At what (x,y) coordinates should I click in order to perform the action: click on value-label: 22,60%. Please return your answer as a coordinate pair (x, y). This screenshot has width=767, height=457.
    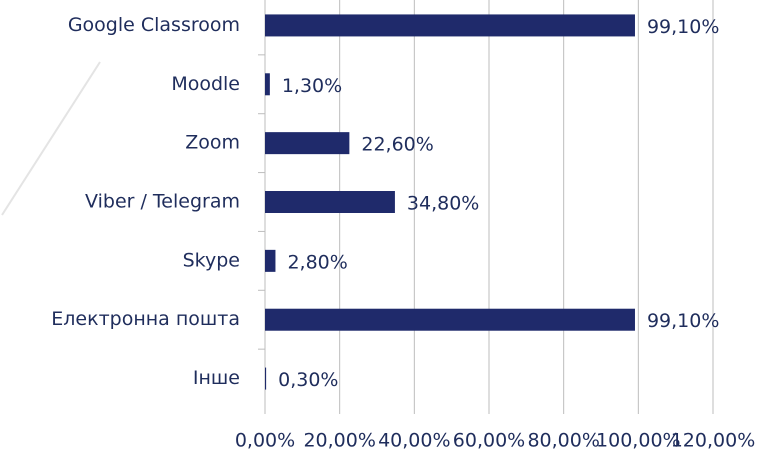
    Looking at the image, I should click on (397, 145).